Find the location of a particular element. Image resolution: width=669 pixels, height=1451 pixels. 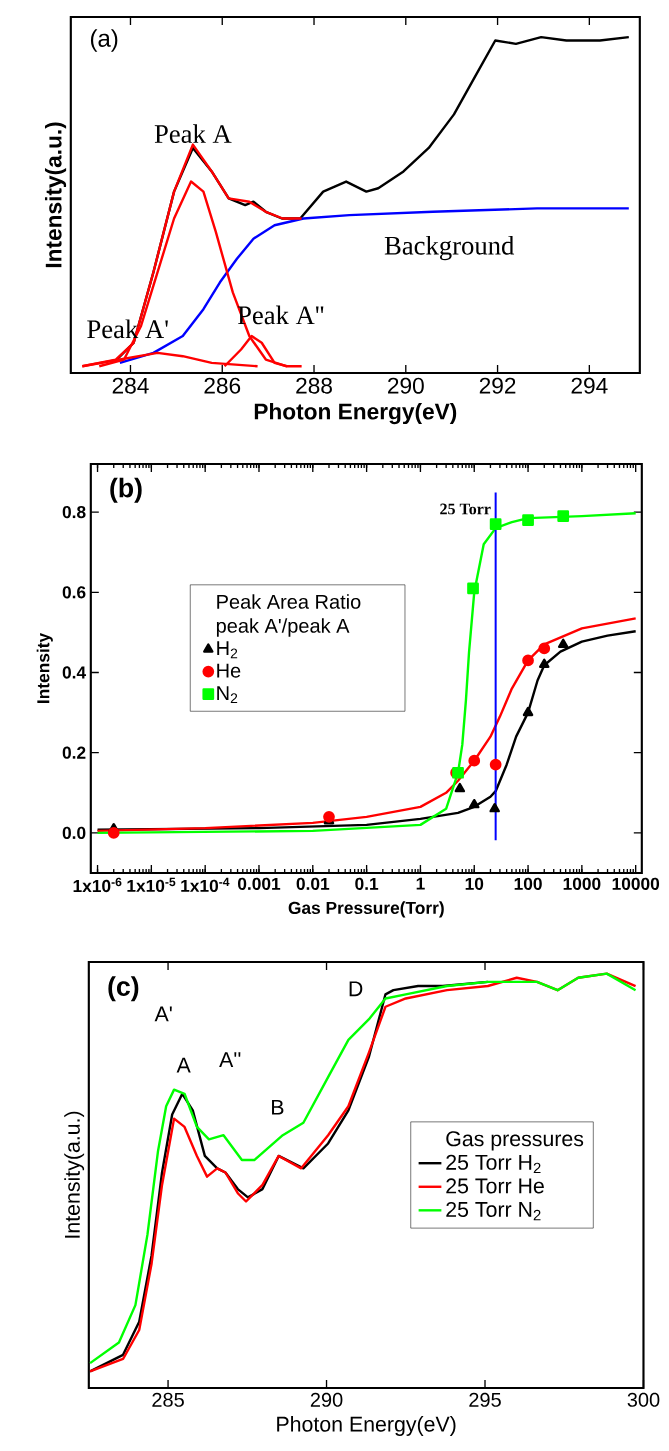

x-tick-label: 1x10$^{-6}$ is located at coordinates (97, 885).